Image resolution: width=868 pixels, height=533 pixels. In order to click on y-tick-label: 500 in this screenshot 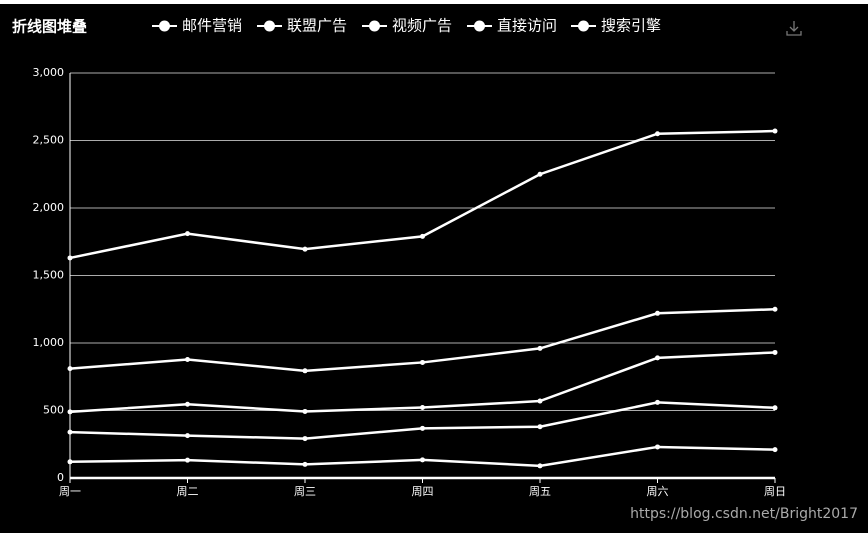, I will do `click(53, 410)`.